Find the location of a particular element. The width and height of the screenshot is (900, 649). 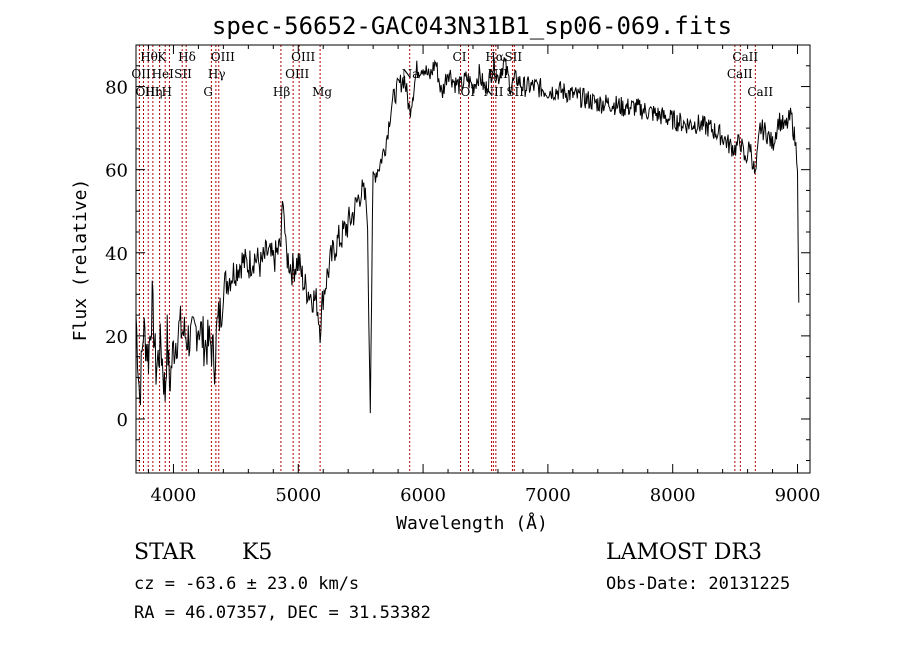

line-label: K is located at coordinates (162, 57).